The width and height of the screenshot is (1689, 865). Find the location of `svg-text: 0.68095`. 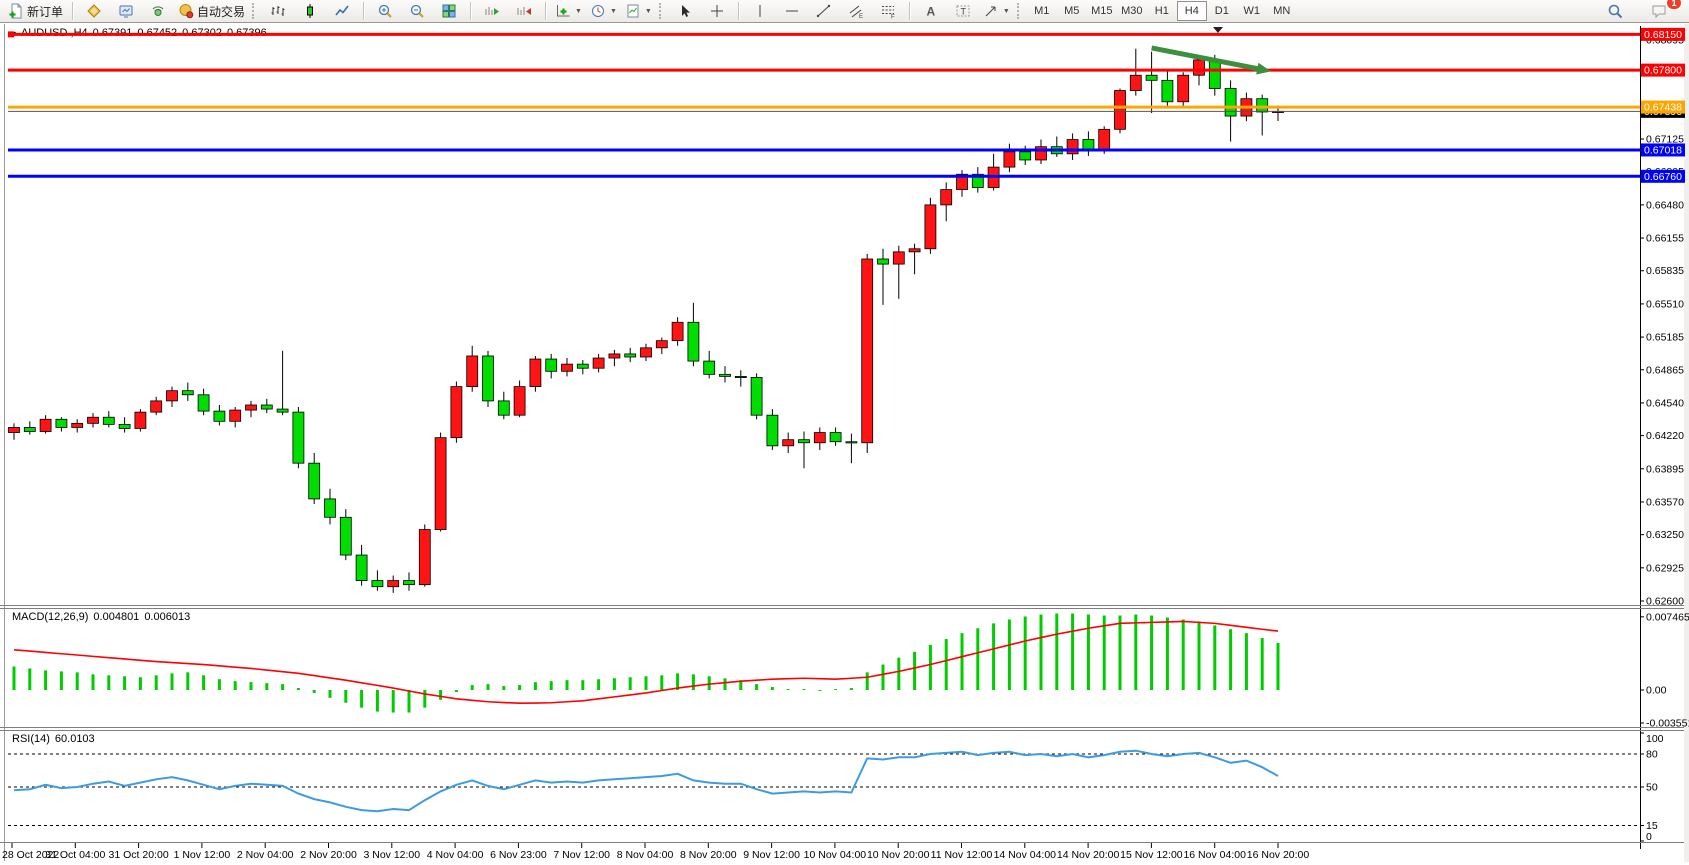

svg-text: 0.68095 is located at coordinates (1665, 41).